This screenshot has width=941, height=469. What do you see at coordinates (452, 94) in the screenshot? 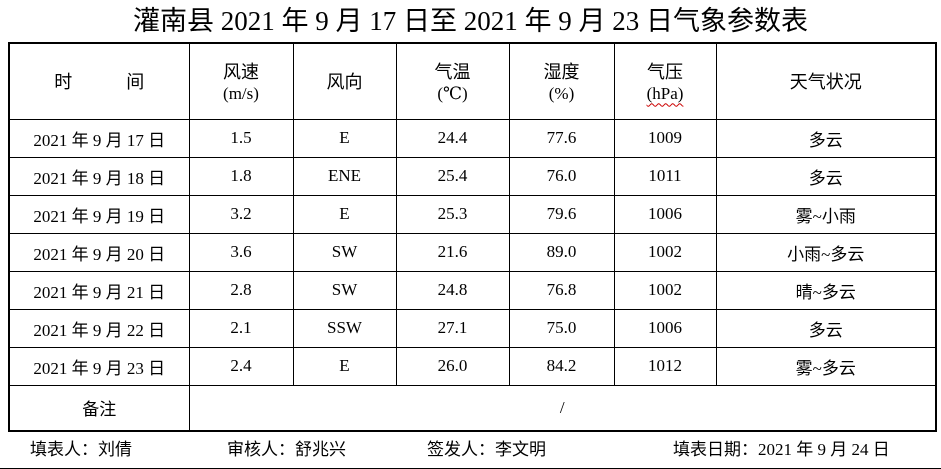
I see `temperature-unit: (℃)` at bounding box center [452, 94].